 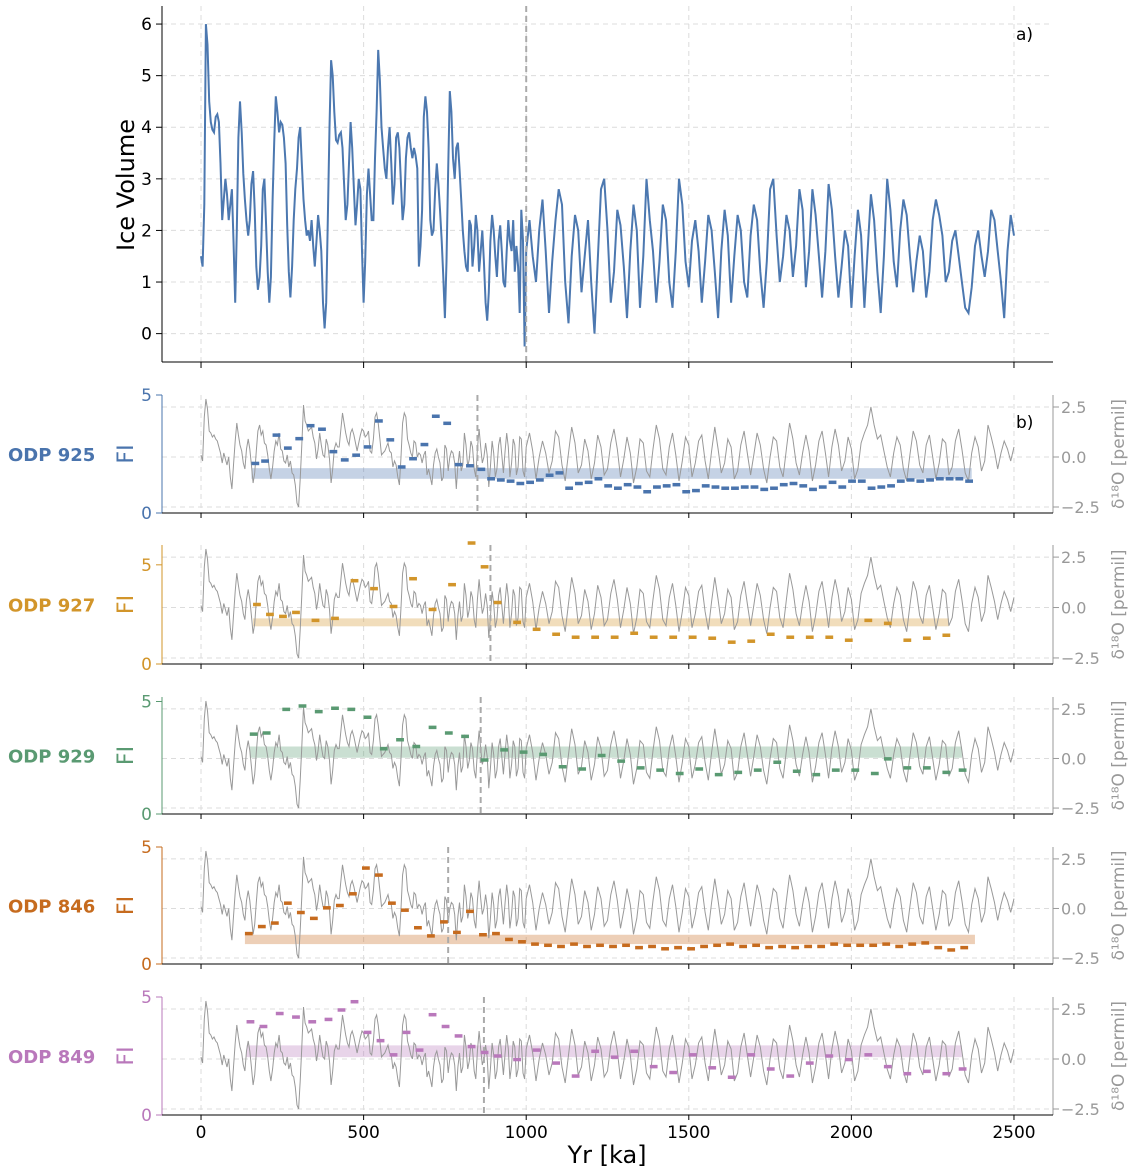 I want to click on x-tick-label-5: 2500, so click(x=1013, y=1133).